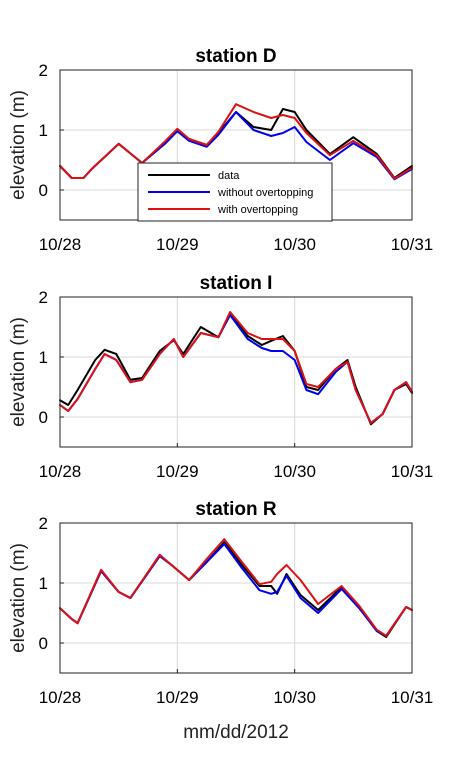 The width and height of the screenshot is (456, 760). I want to click on panel-title: station R, so click(236, 509).